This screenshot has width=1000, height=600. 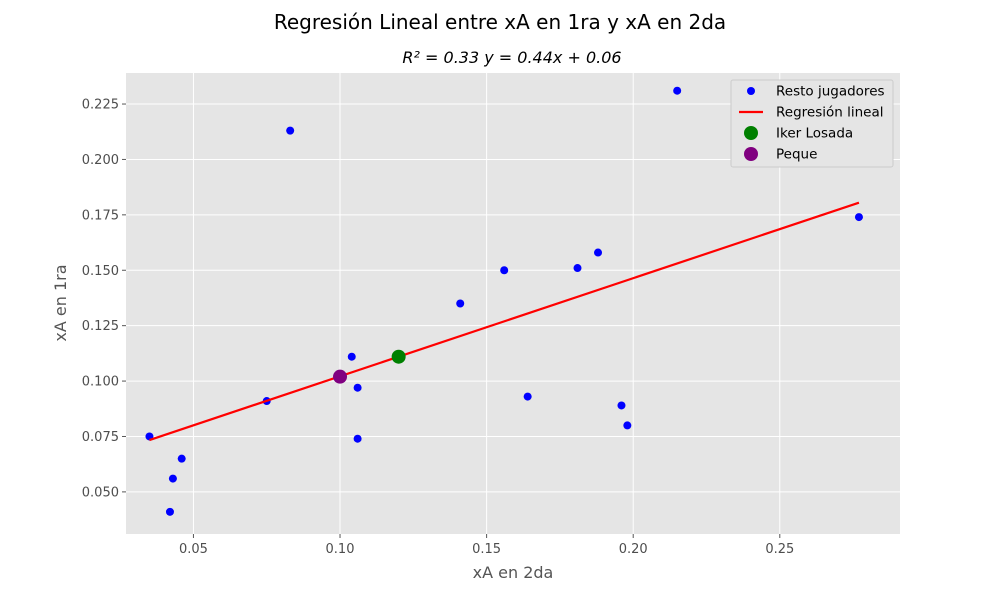 I want to click on x-tick-label: 0.20, so click(x=633, y=549).